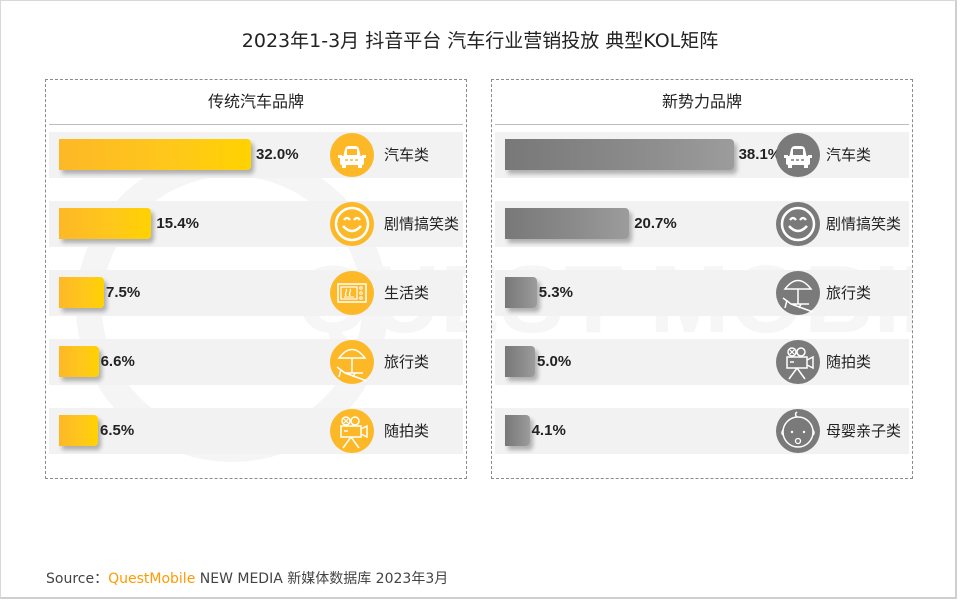 The width and height of the screenshot is (960, 602). I want to click on bar-row: 4.1% 母婴亲子类, so click(702, 431).